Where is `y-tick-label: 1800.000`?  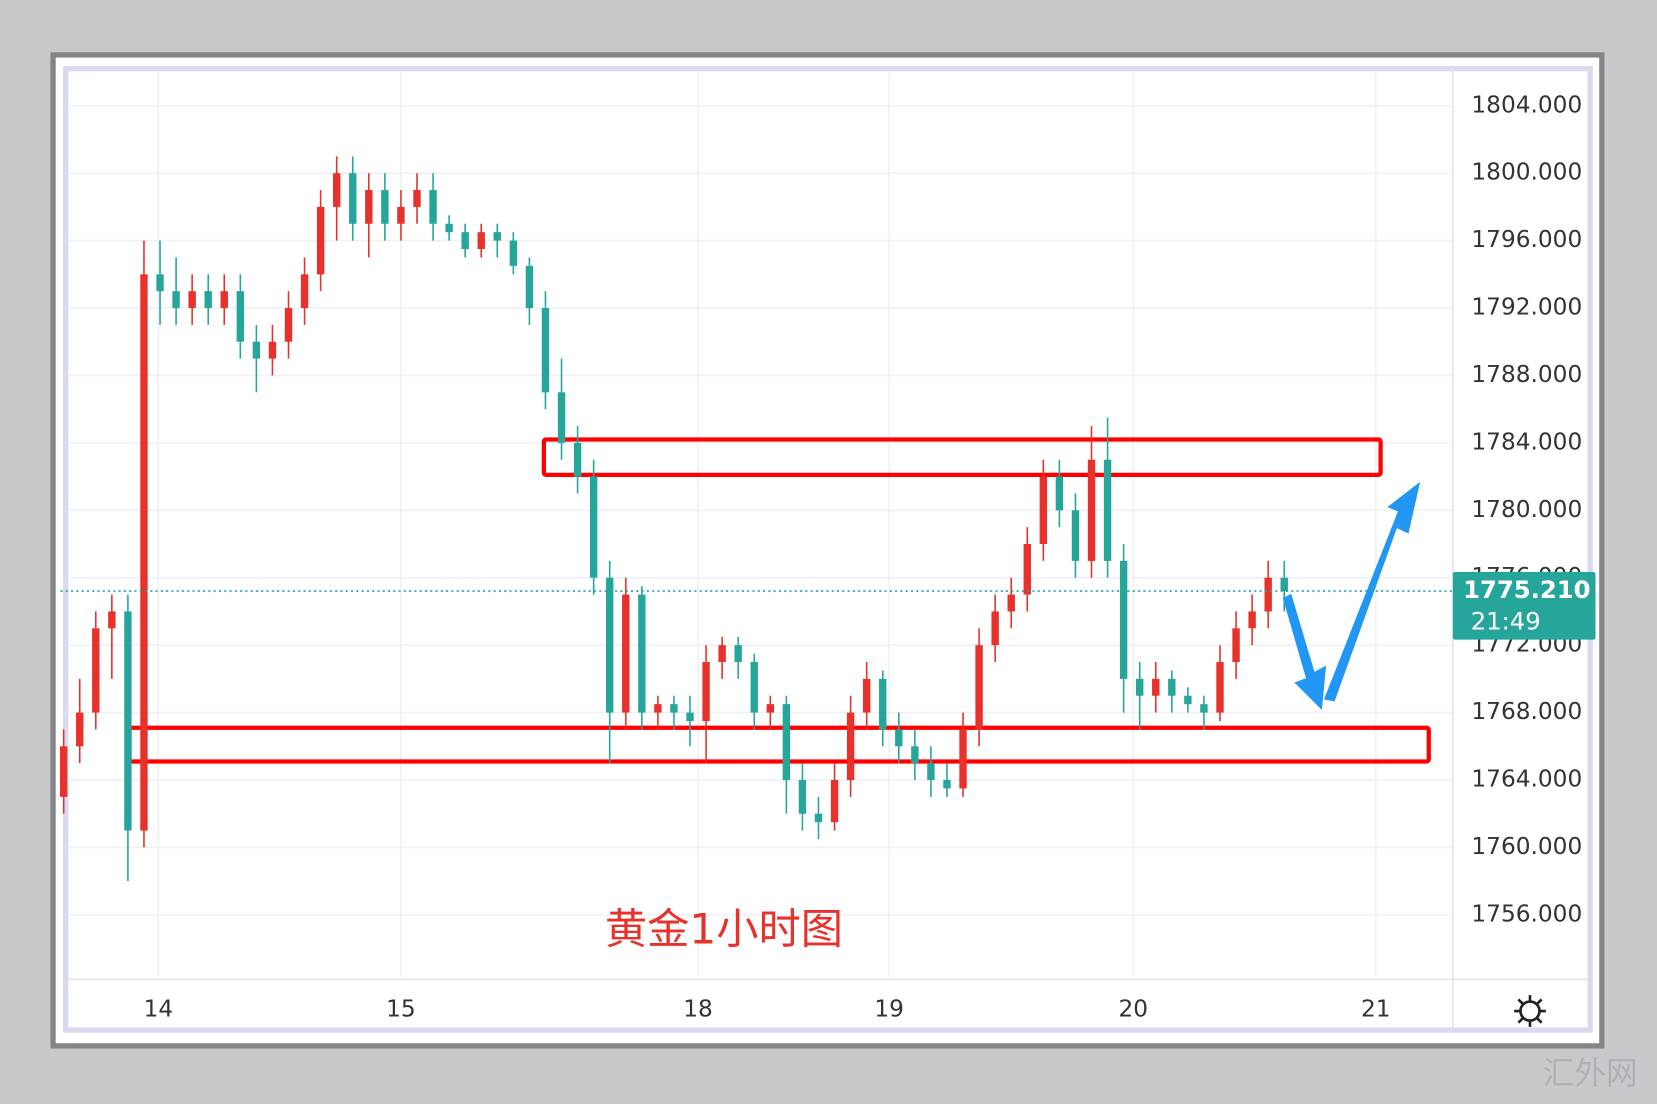
y-tick-label: 1800.000 is located at coordinates (1526, 172).